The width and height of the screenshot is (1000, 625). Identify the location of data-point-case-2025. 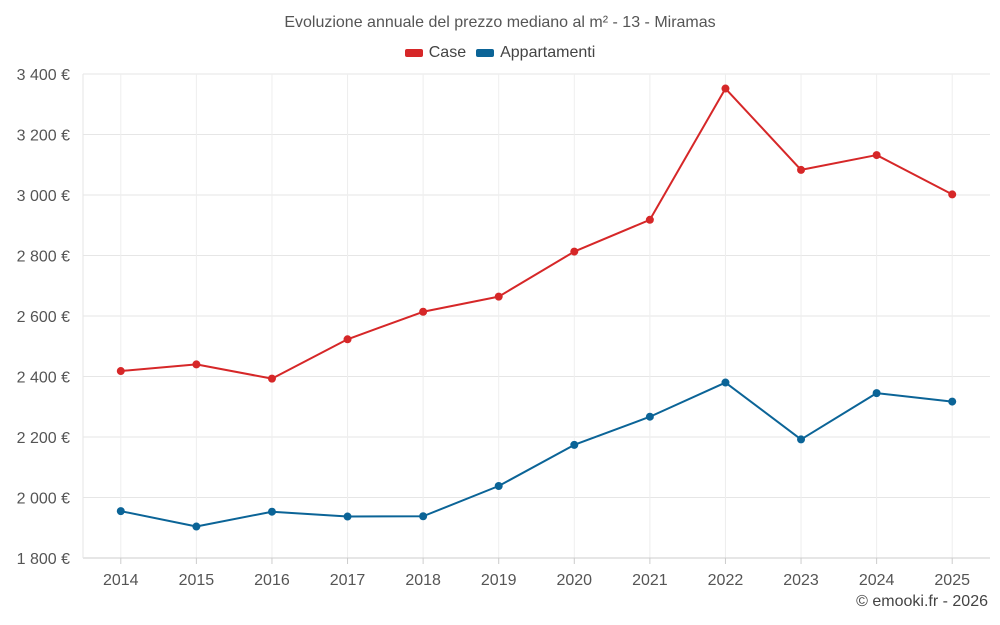
(952, 194).